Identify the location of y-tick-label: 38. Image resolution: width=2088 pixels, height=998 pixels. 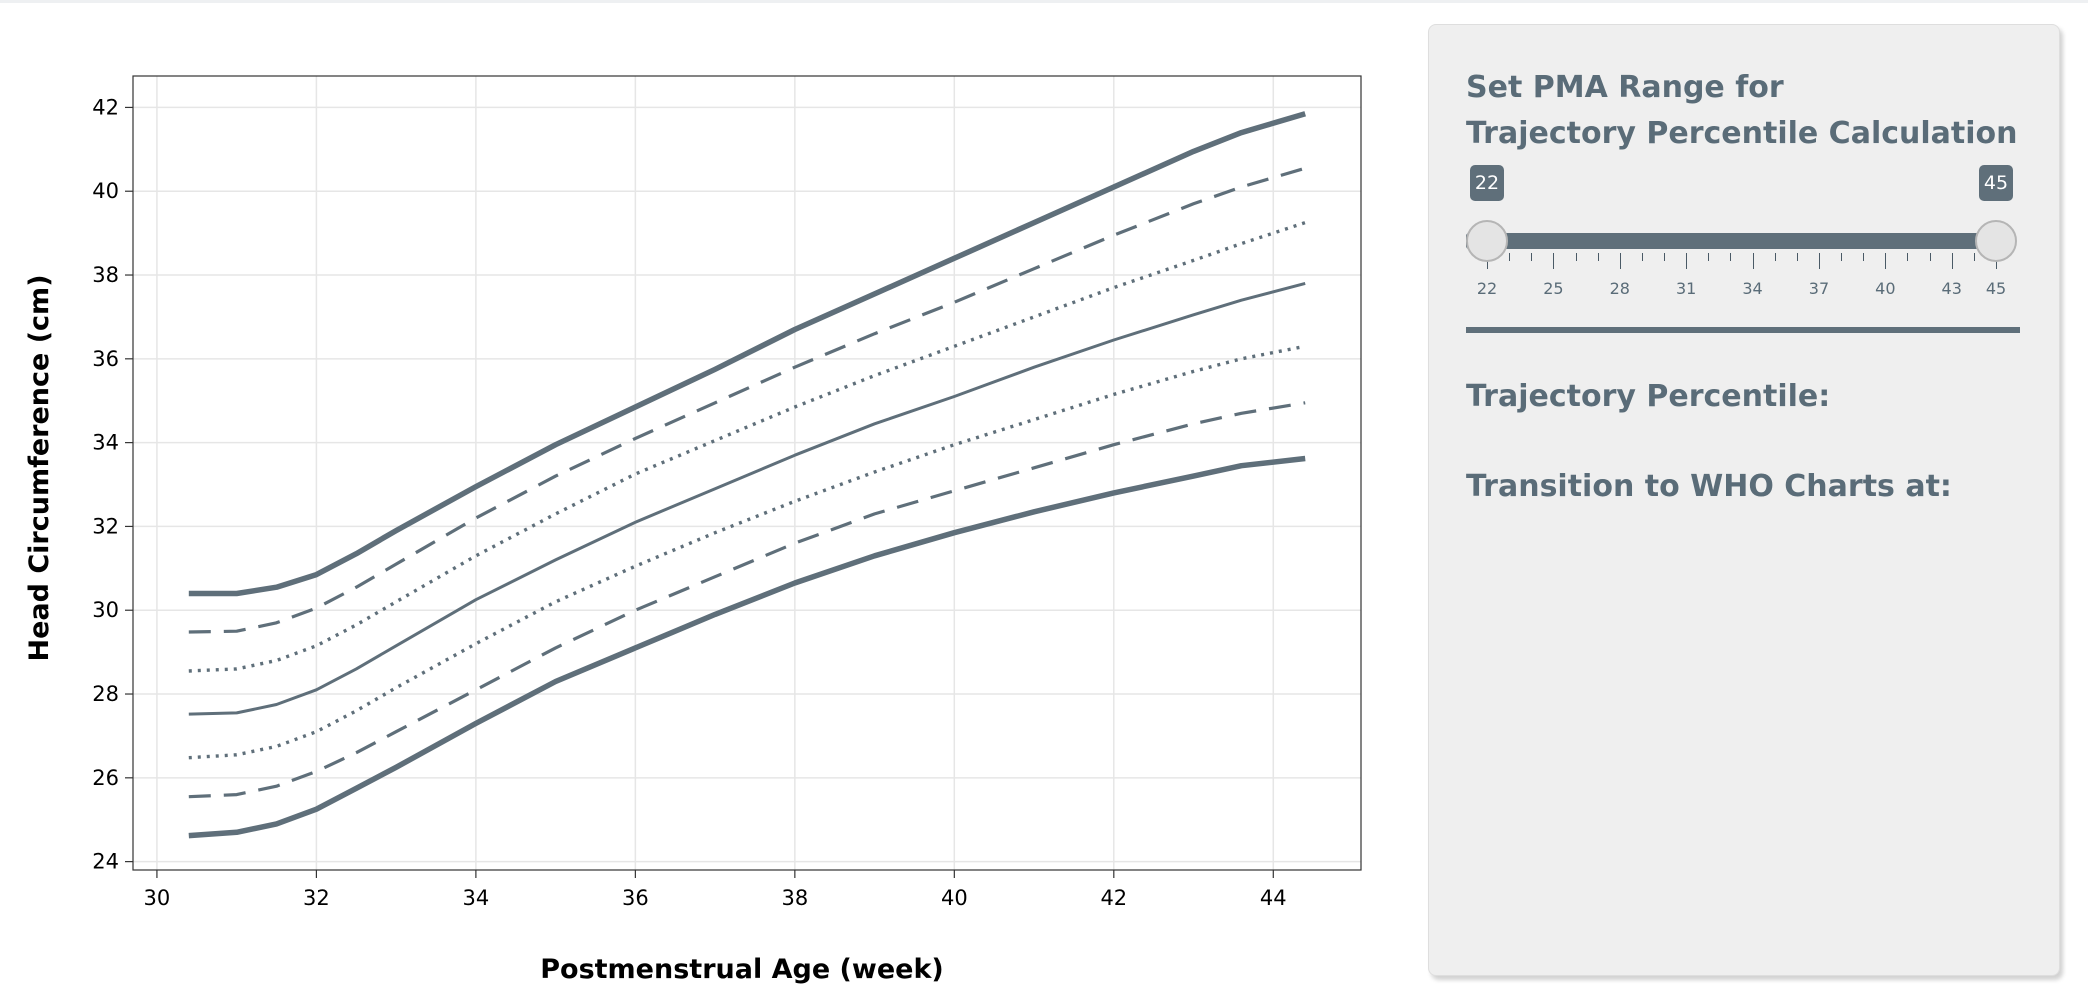
(105, 275).